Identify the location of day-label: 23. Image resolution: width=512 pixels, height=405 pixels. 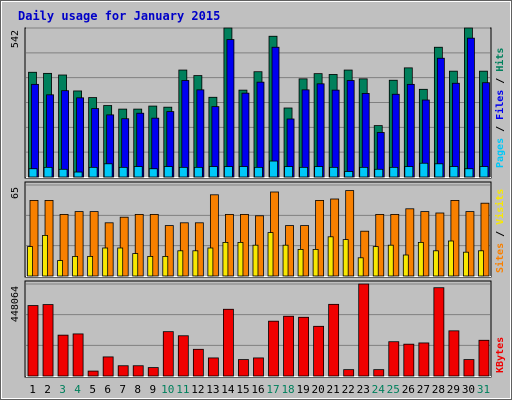
(363, 389).